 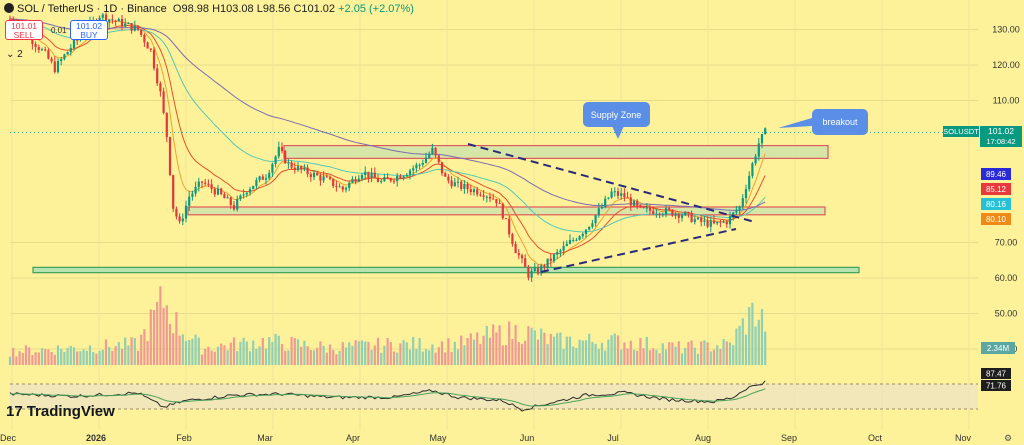 I want to click on time-label: Oct, so click(x=875, y=438).